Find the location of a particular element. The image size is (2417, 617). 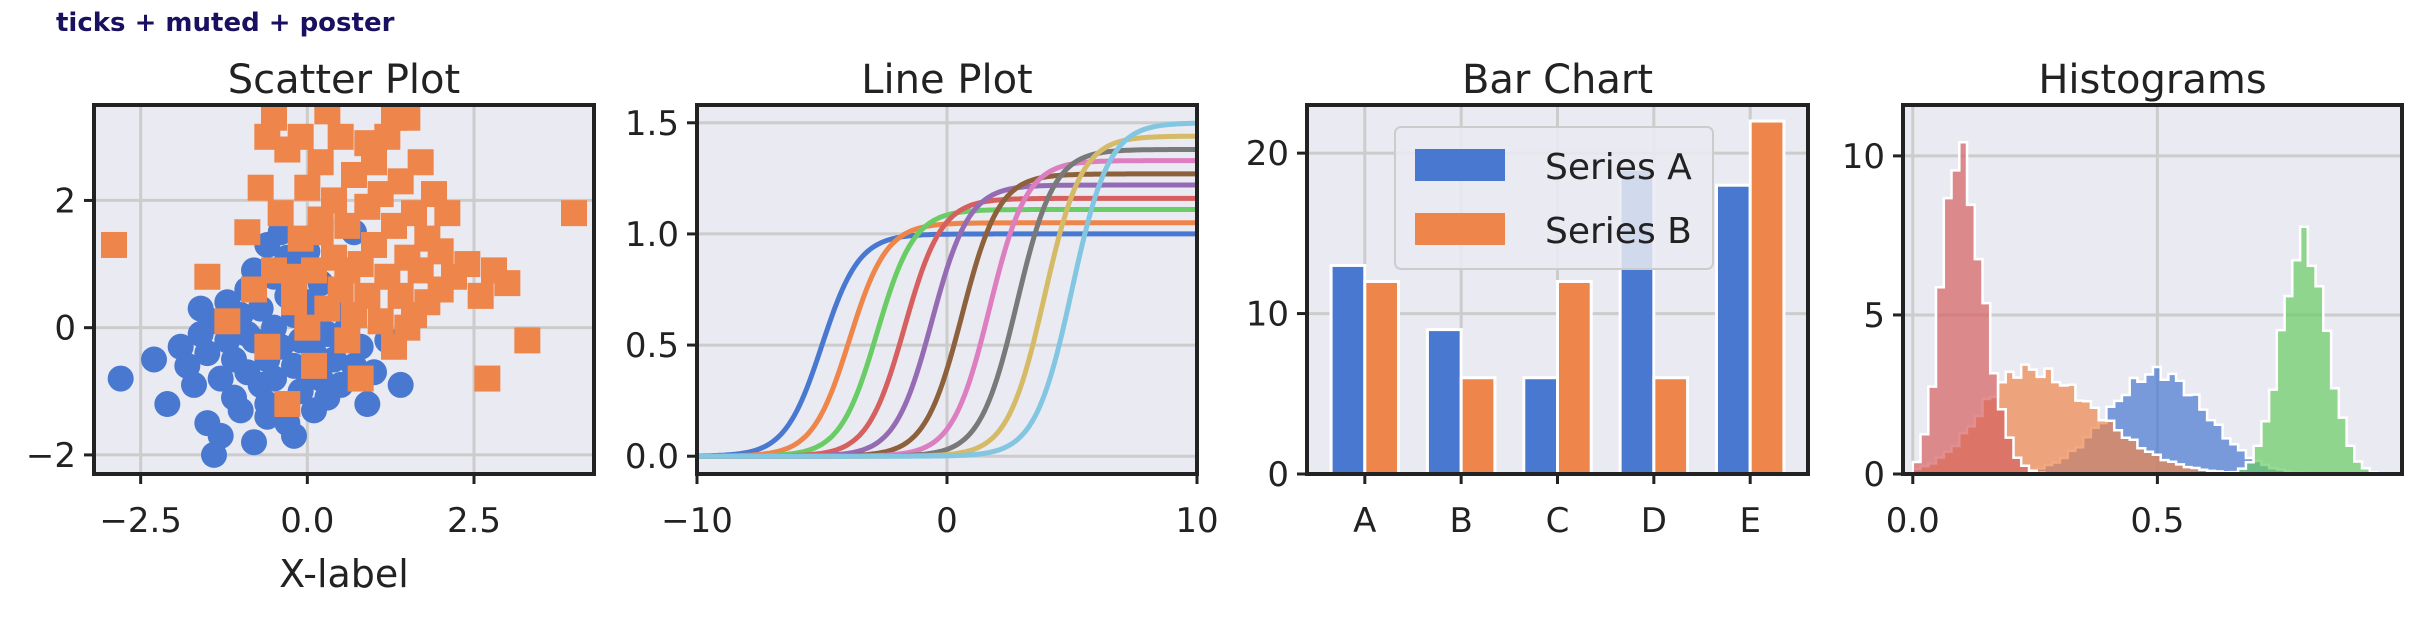

x-tick-label: C is located at coordinates (1558, 521).